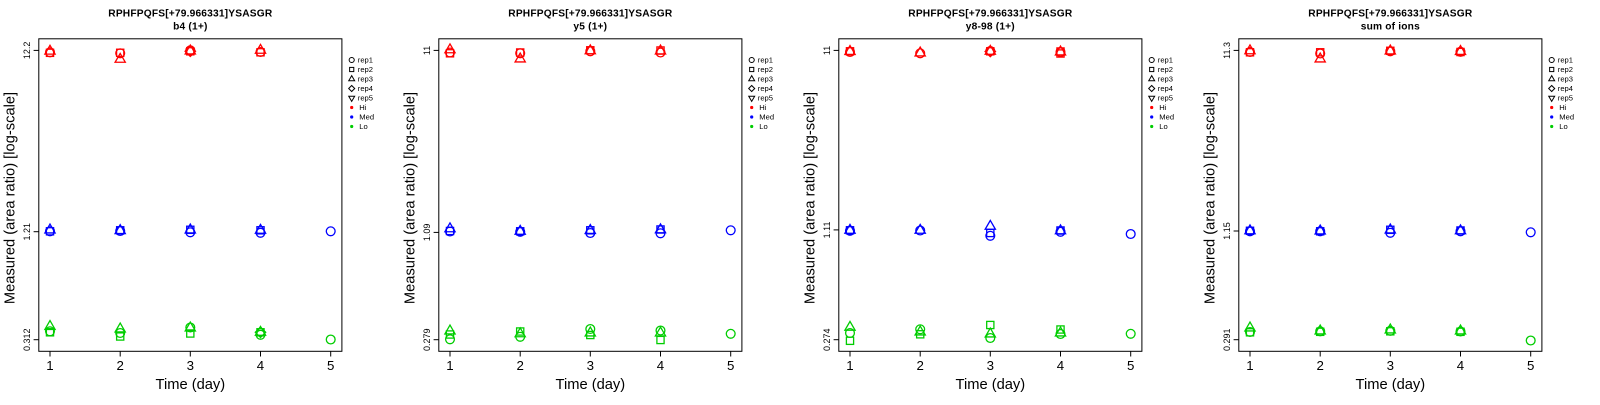 The width and height of the screenshot is (1600, 405). I want to click on svg-text: 1.11, so click(827, 229).